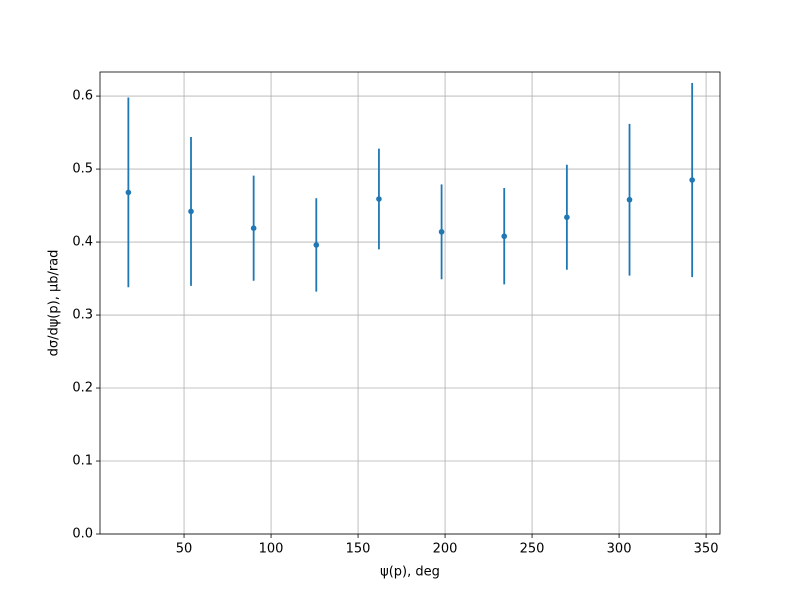 The height and width of the screenshot is (600, 800). What do you see at coordinates (706, 549) in the screenshot?
I see `x-tick-label: 350` at bounding box center [706, 549].